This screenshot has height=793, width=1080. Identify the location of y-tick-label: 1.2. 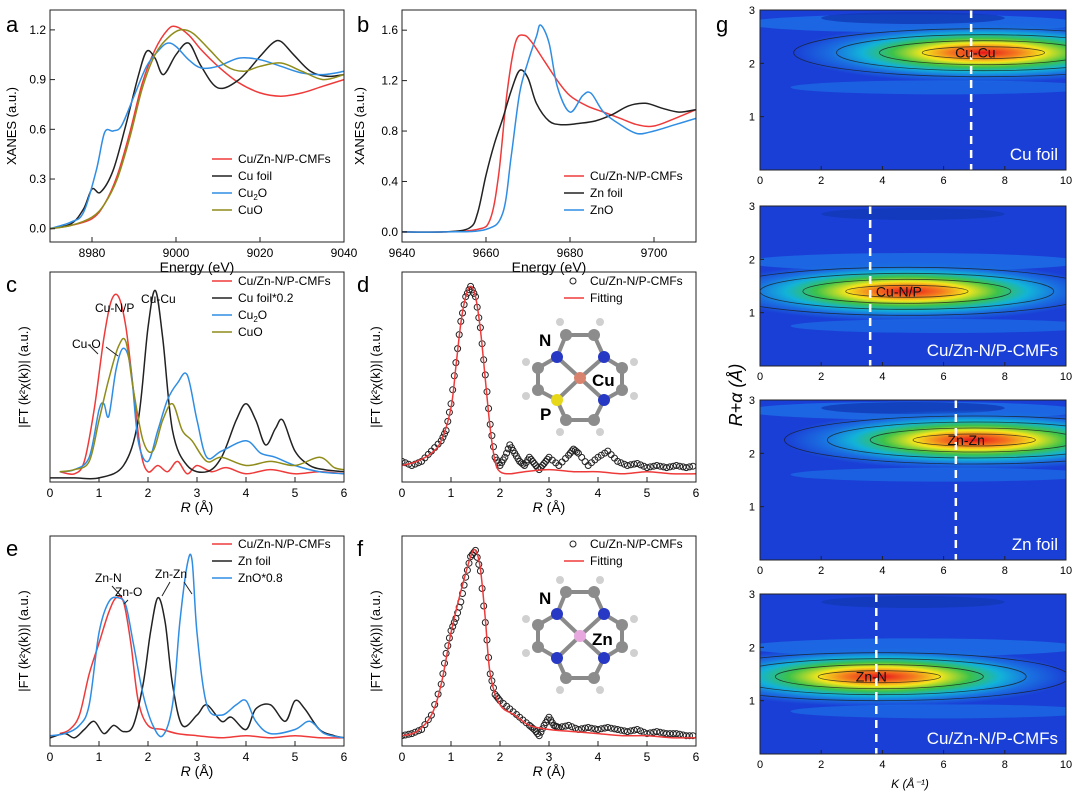
(37, 30).